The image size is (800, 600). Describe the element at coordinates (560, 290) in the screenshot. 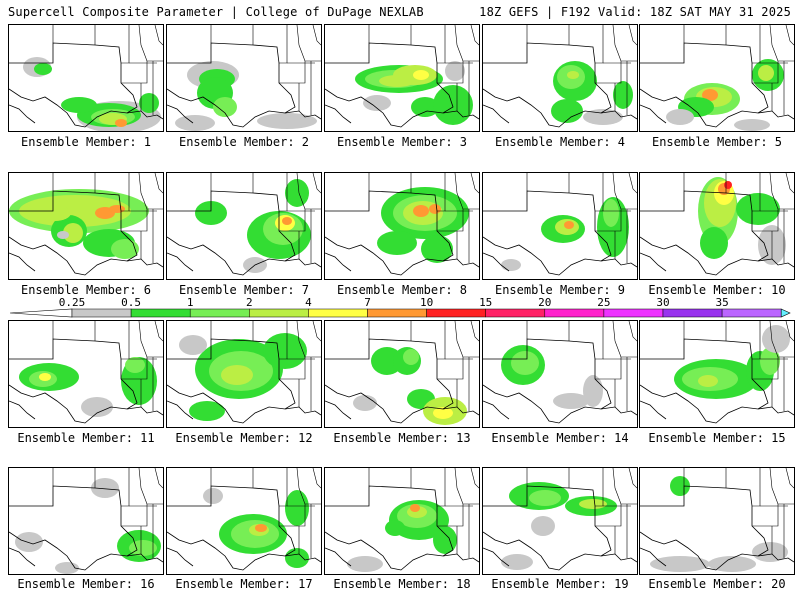

I see `member-caption: Ensemble Member: 9` at that location.